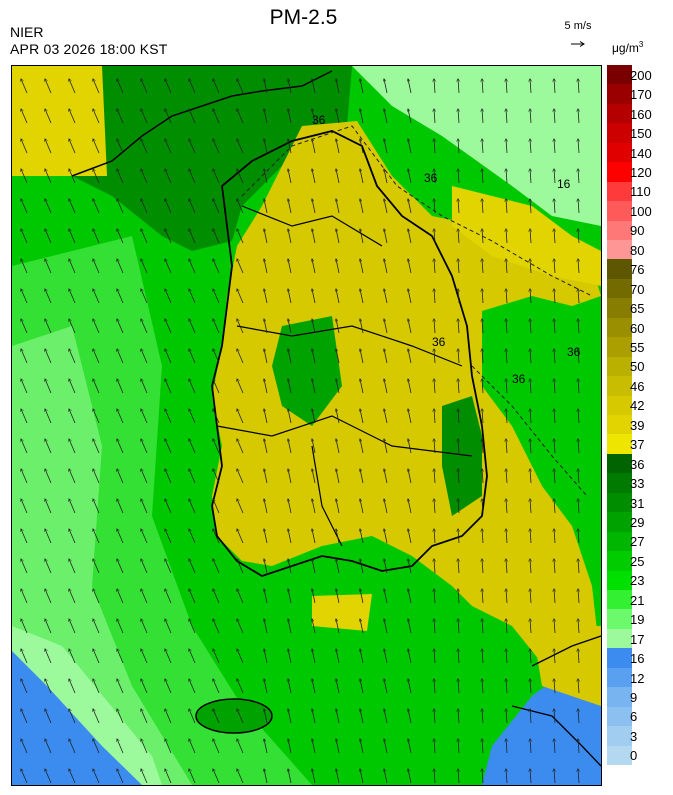 This screenshot has width=673, height=795. What do you see at coordinates (637, 309) in the screenshot?
I see `legend-label: 65` at bounding box center [637, 309].